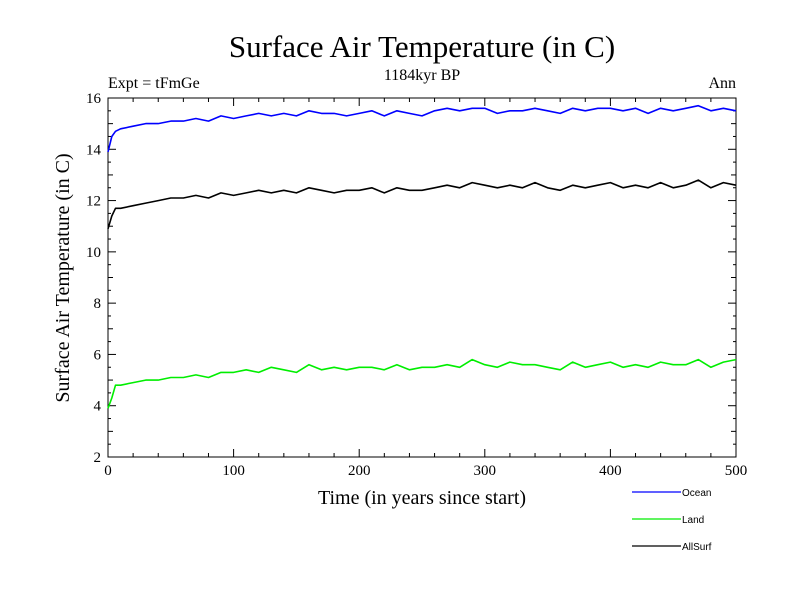 The image size is (800, 600). I want to click on chart-subtitle: 1184kyr BP, so click(422, 75).